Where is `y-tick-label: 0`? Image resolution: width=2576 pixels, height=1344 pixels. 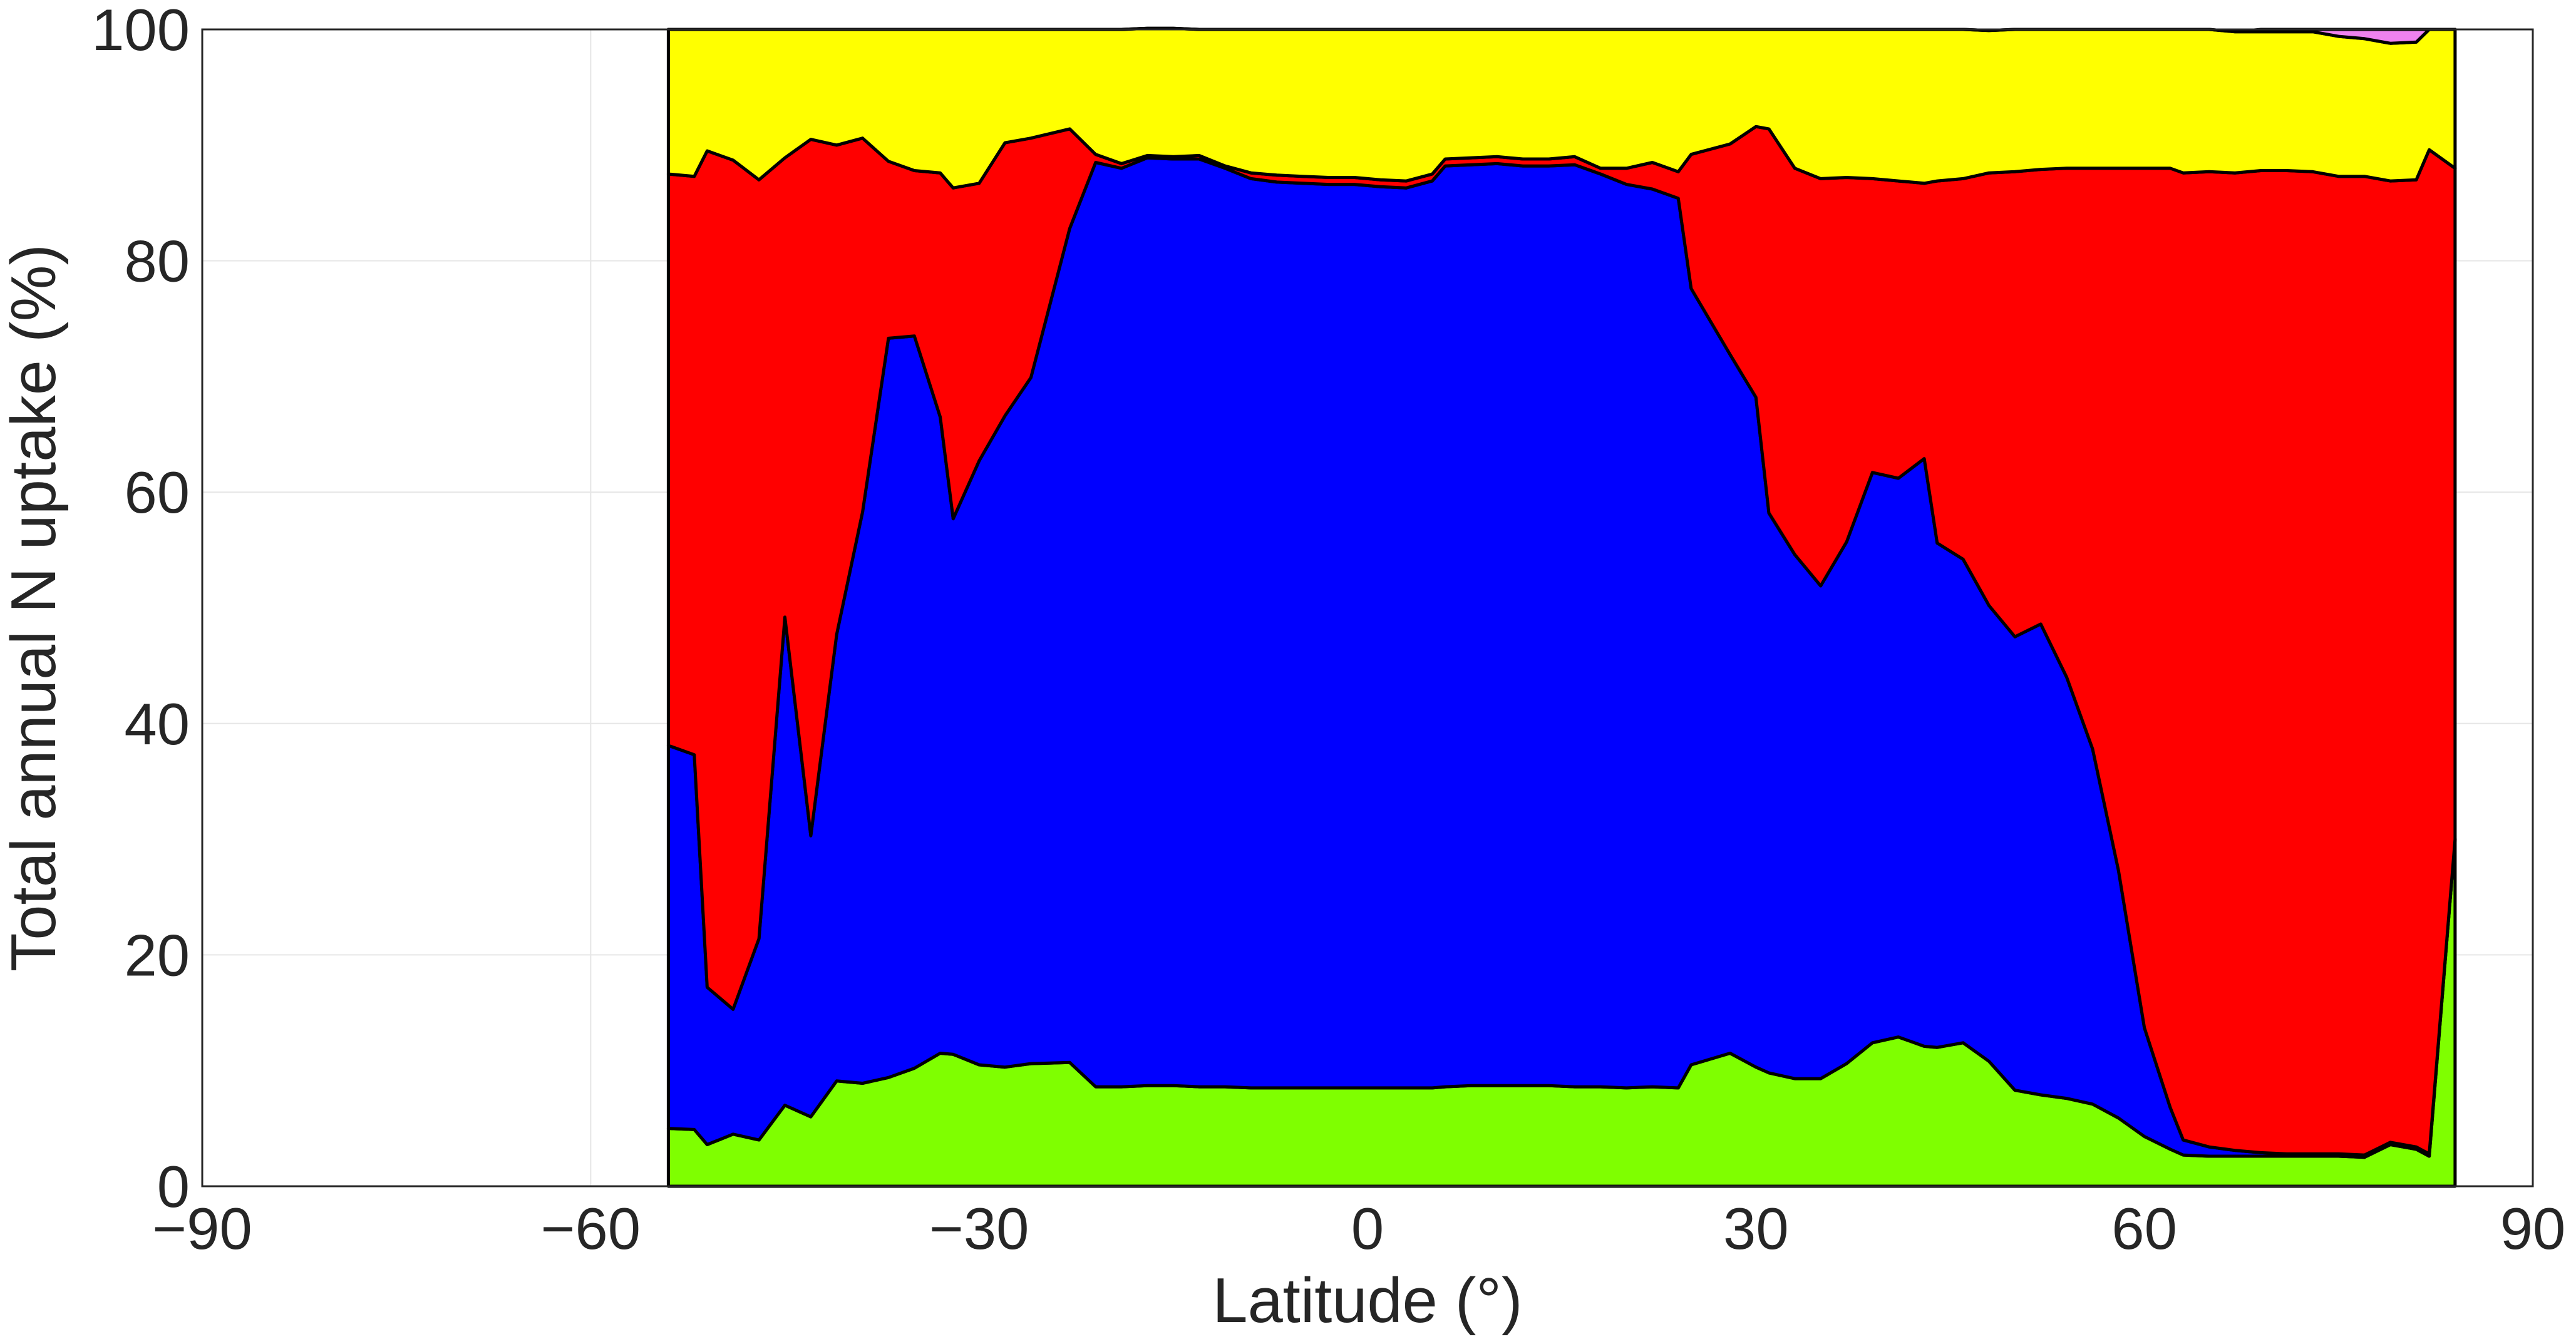
y-tick-label: 0 is located at coordinates (173, 1186).